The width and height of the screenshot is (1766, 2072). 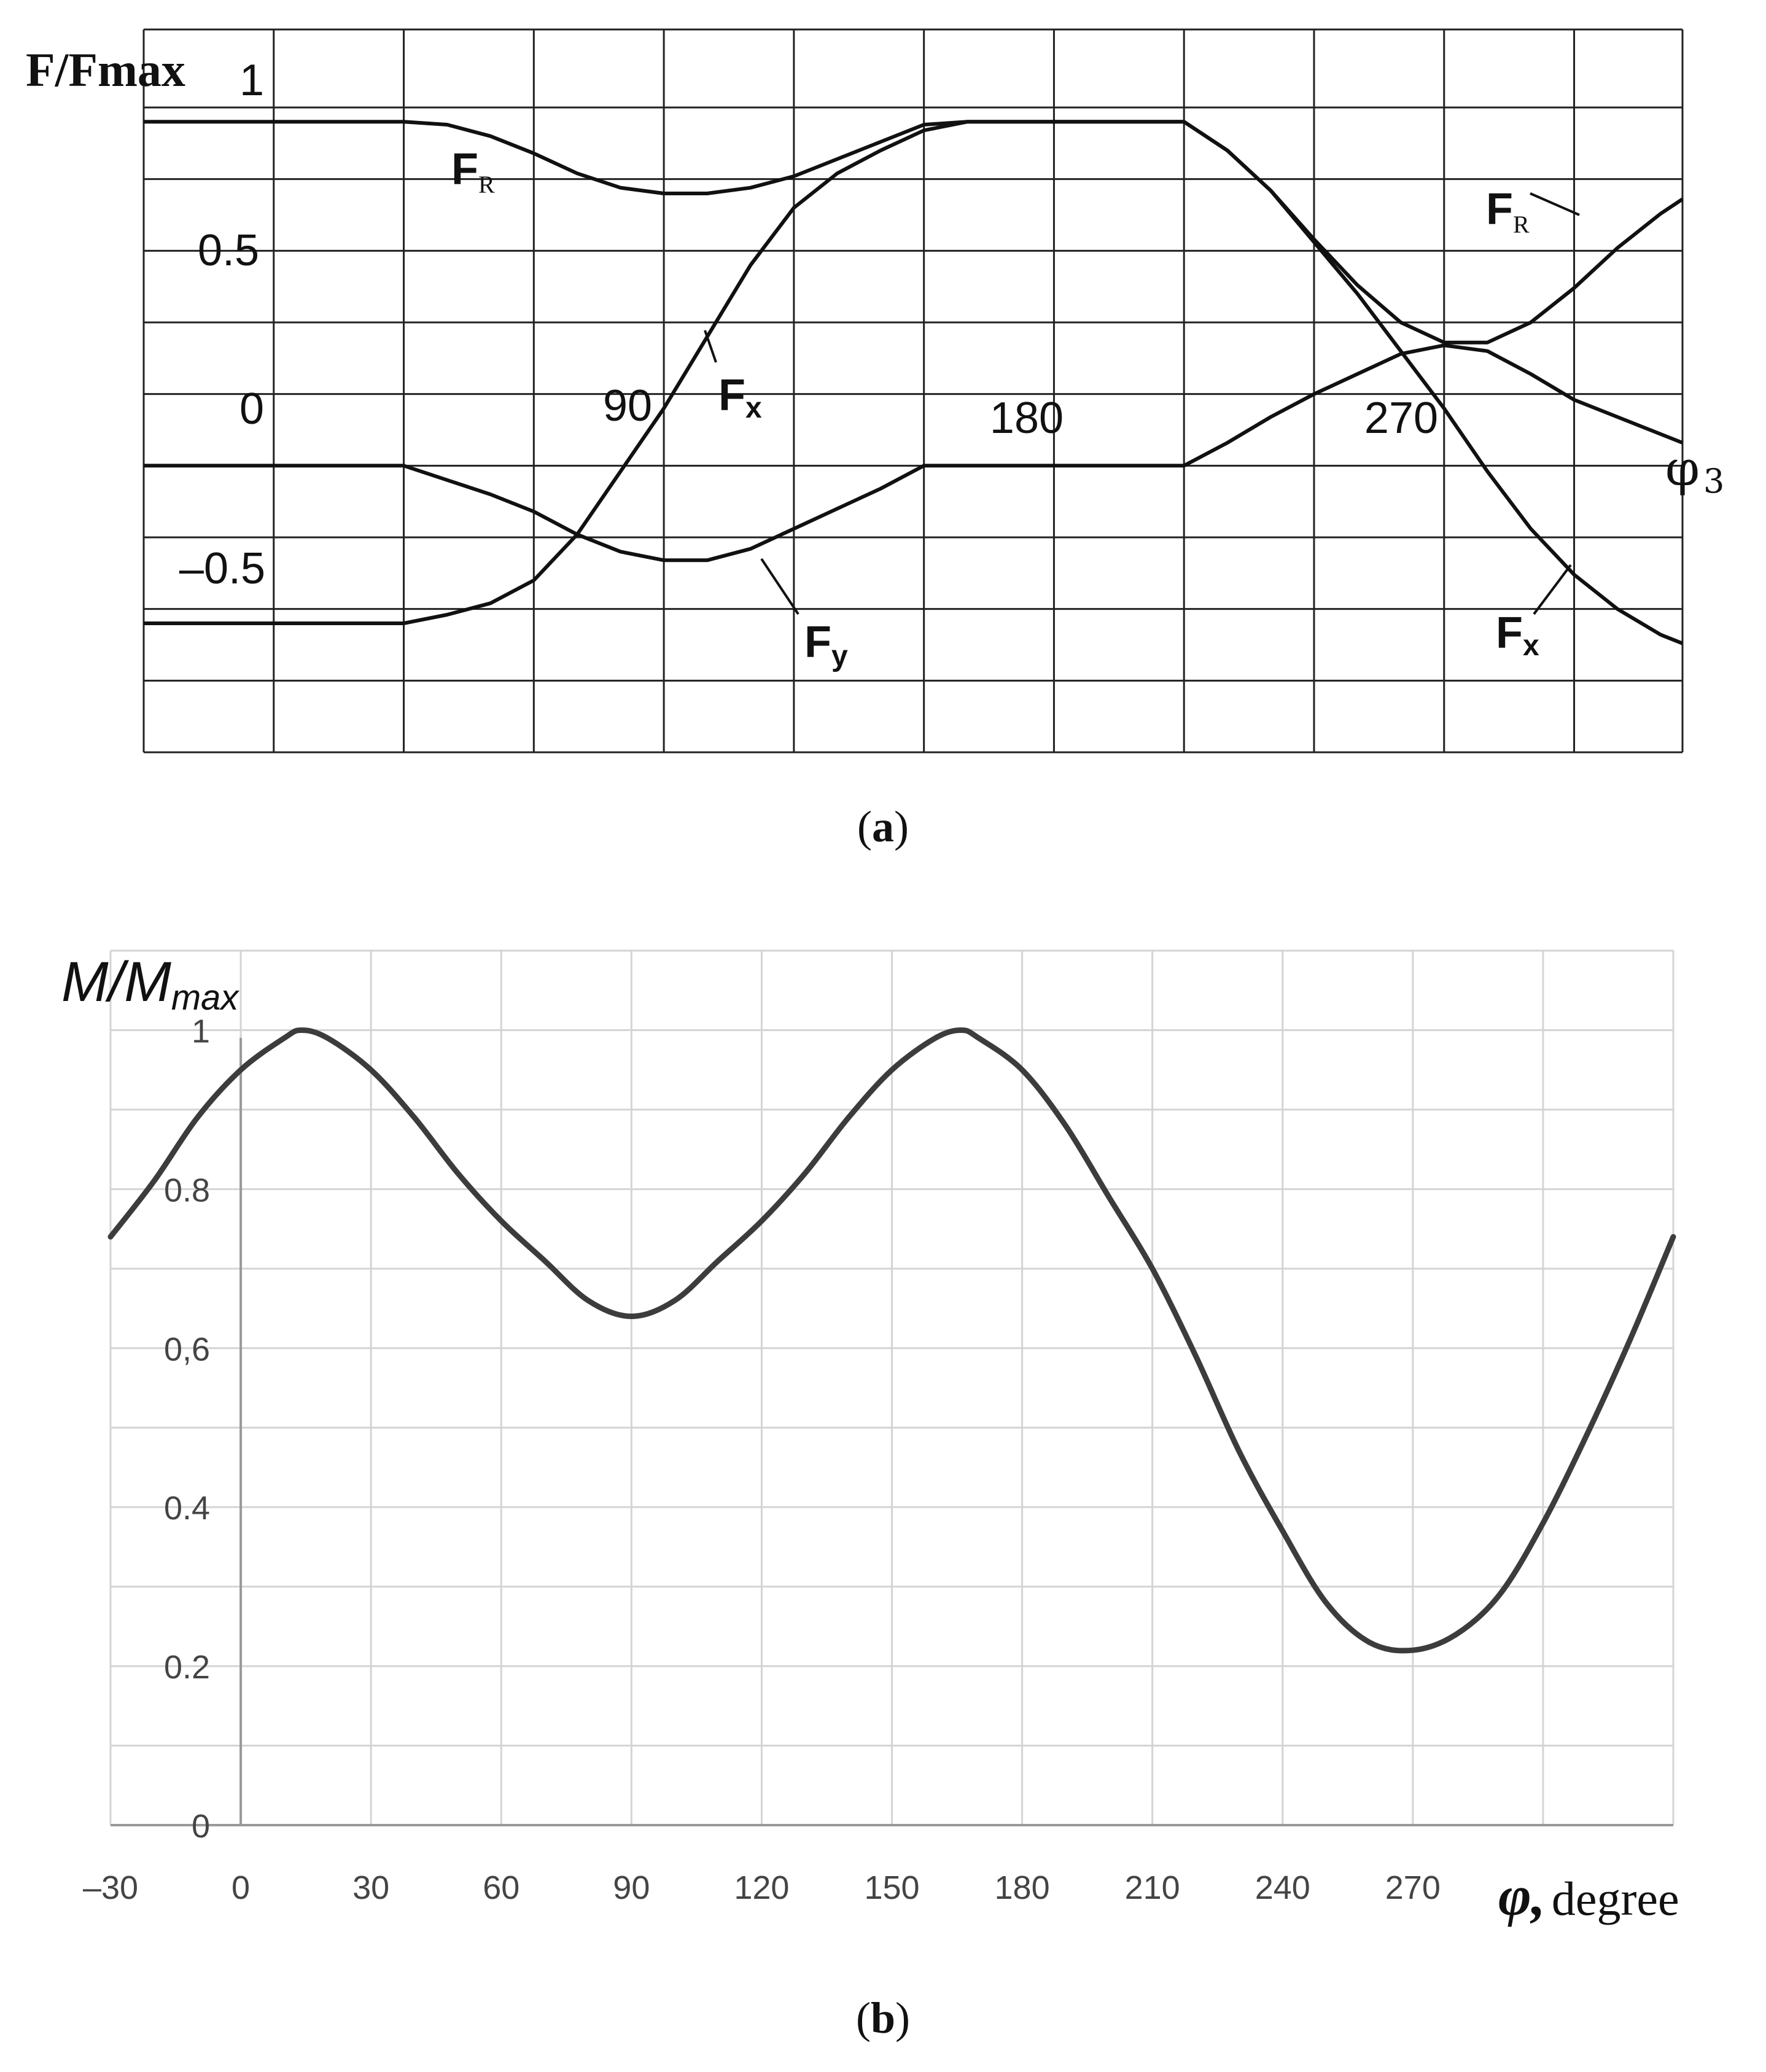 What do you see at coordinates (201, 1826) in the screenshot?
I see `chart-b-y-tick-label: 0` at bounding box center [201, 1826].